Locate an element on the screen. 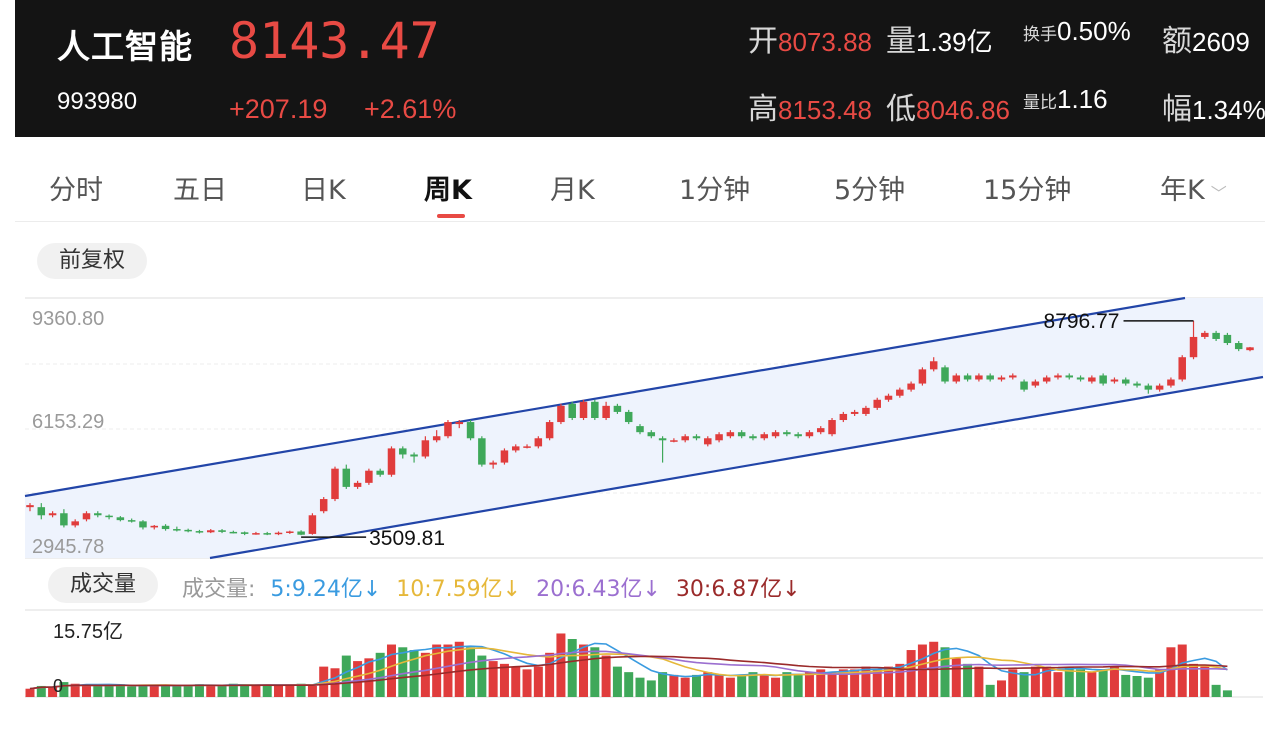 Image resolution: width=1280 pixels, height=731 pixels. tab-intraday: 分时 is located at coordinates (76, 190).